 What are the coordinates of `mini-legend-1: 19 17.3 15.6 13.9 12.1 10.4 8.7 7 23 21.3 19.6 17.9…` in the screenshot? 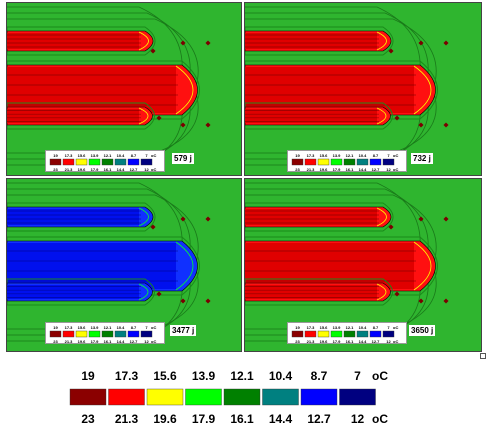 It's located at (105, 161).